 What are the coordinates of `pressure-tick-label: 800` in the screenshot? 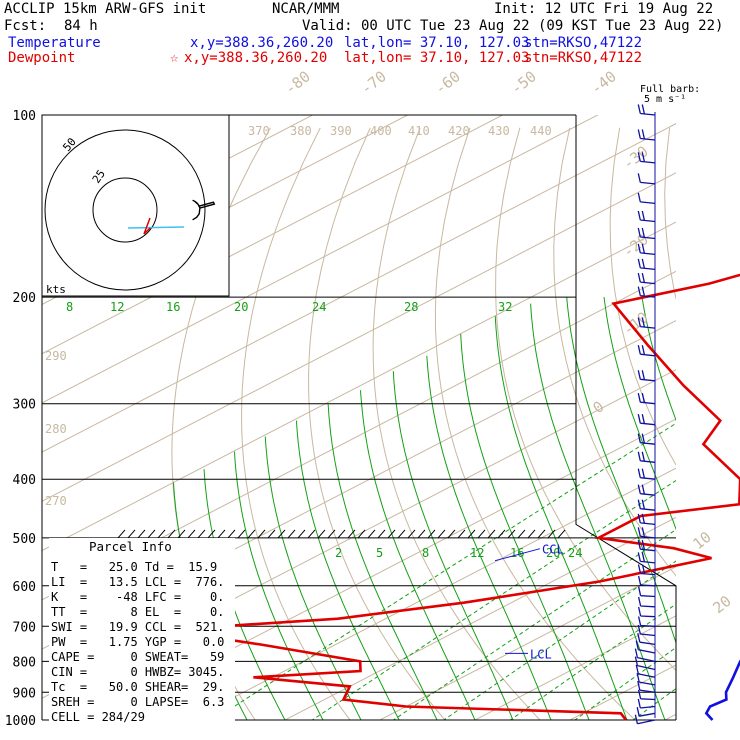 It's located at (24, 662).